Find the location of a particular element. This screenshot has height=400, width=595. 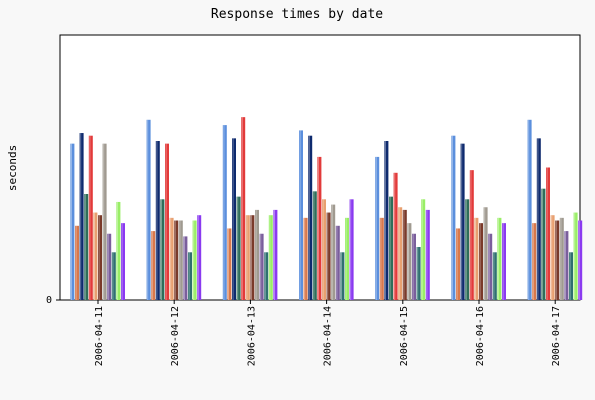

y-axis-label: seconds is located at coordinates (12, 168).